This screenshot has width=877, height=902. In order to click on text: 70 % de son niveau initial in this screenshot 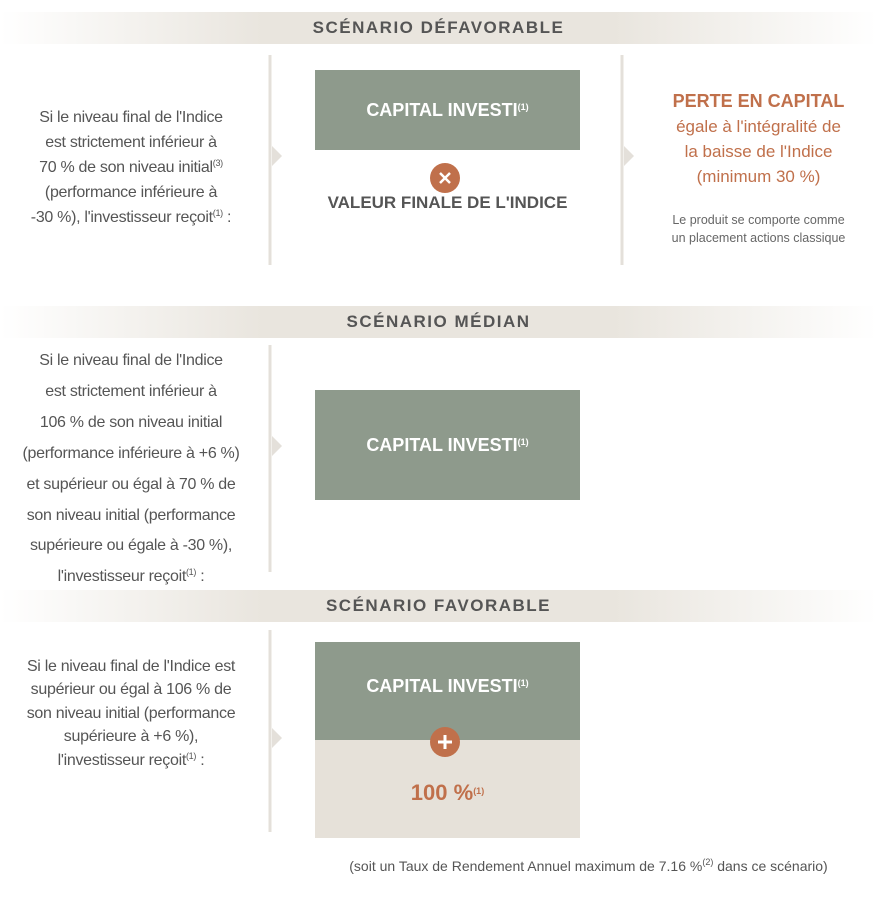, I will do `click(126, 167)`.